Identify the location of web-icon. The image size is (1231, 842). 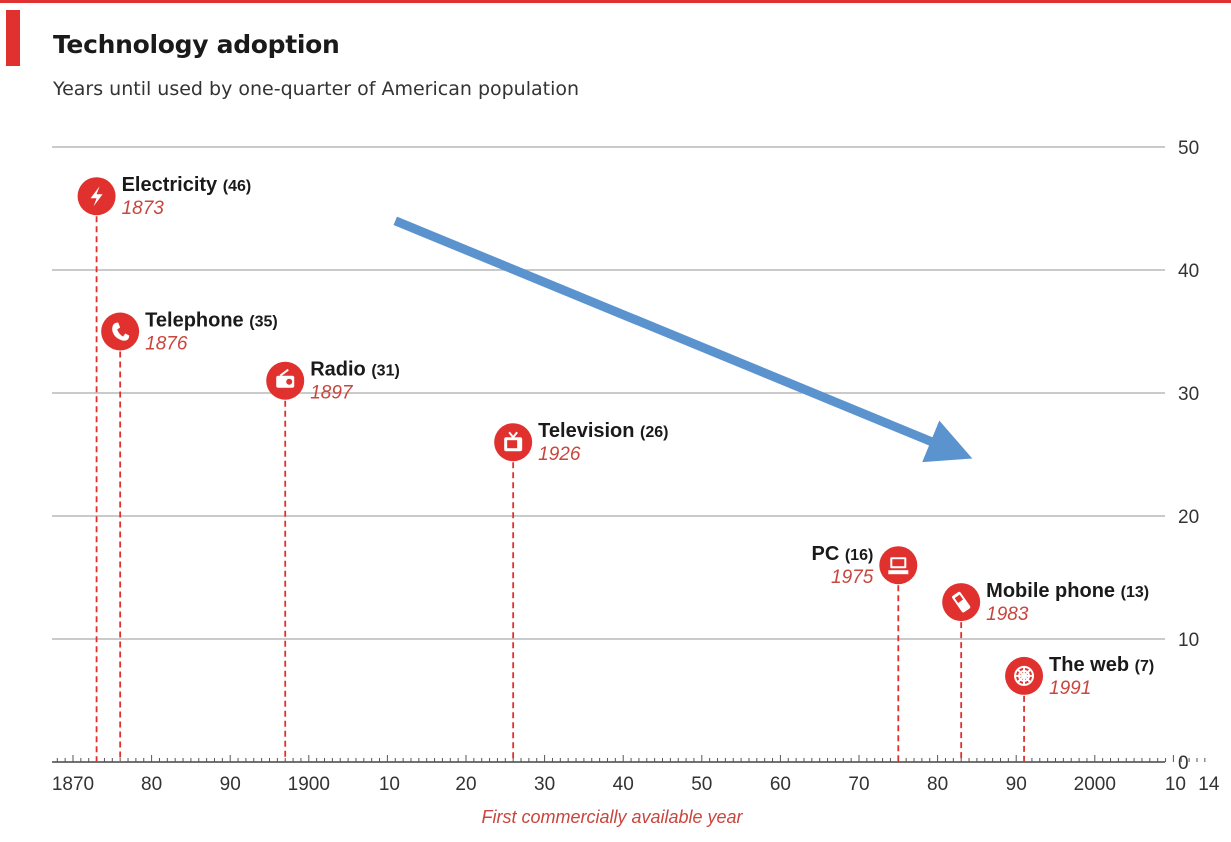
(1024, 675).